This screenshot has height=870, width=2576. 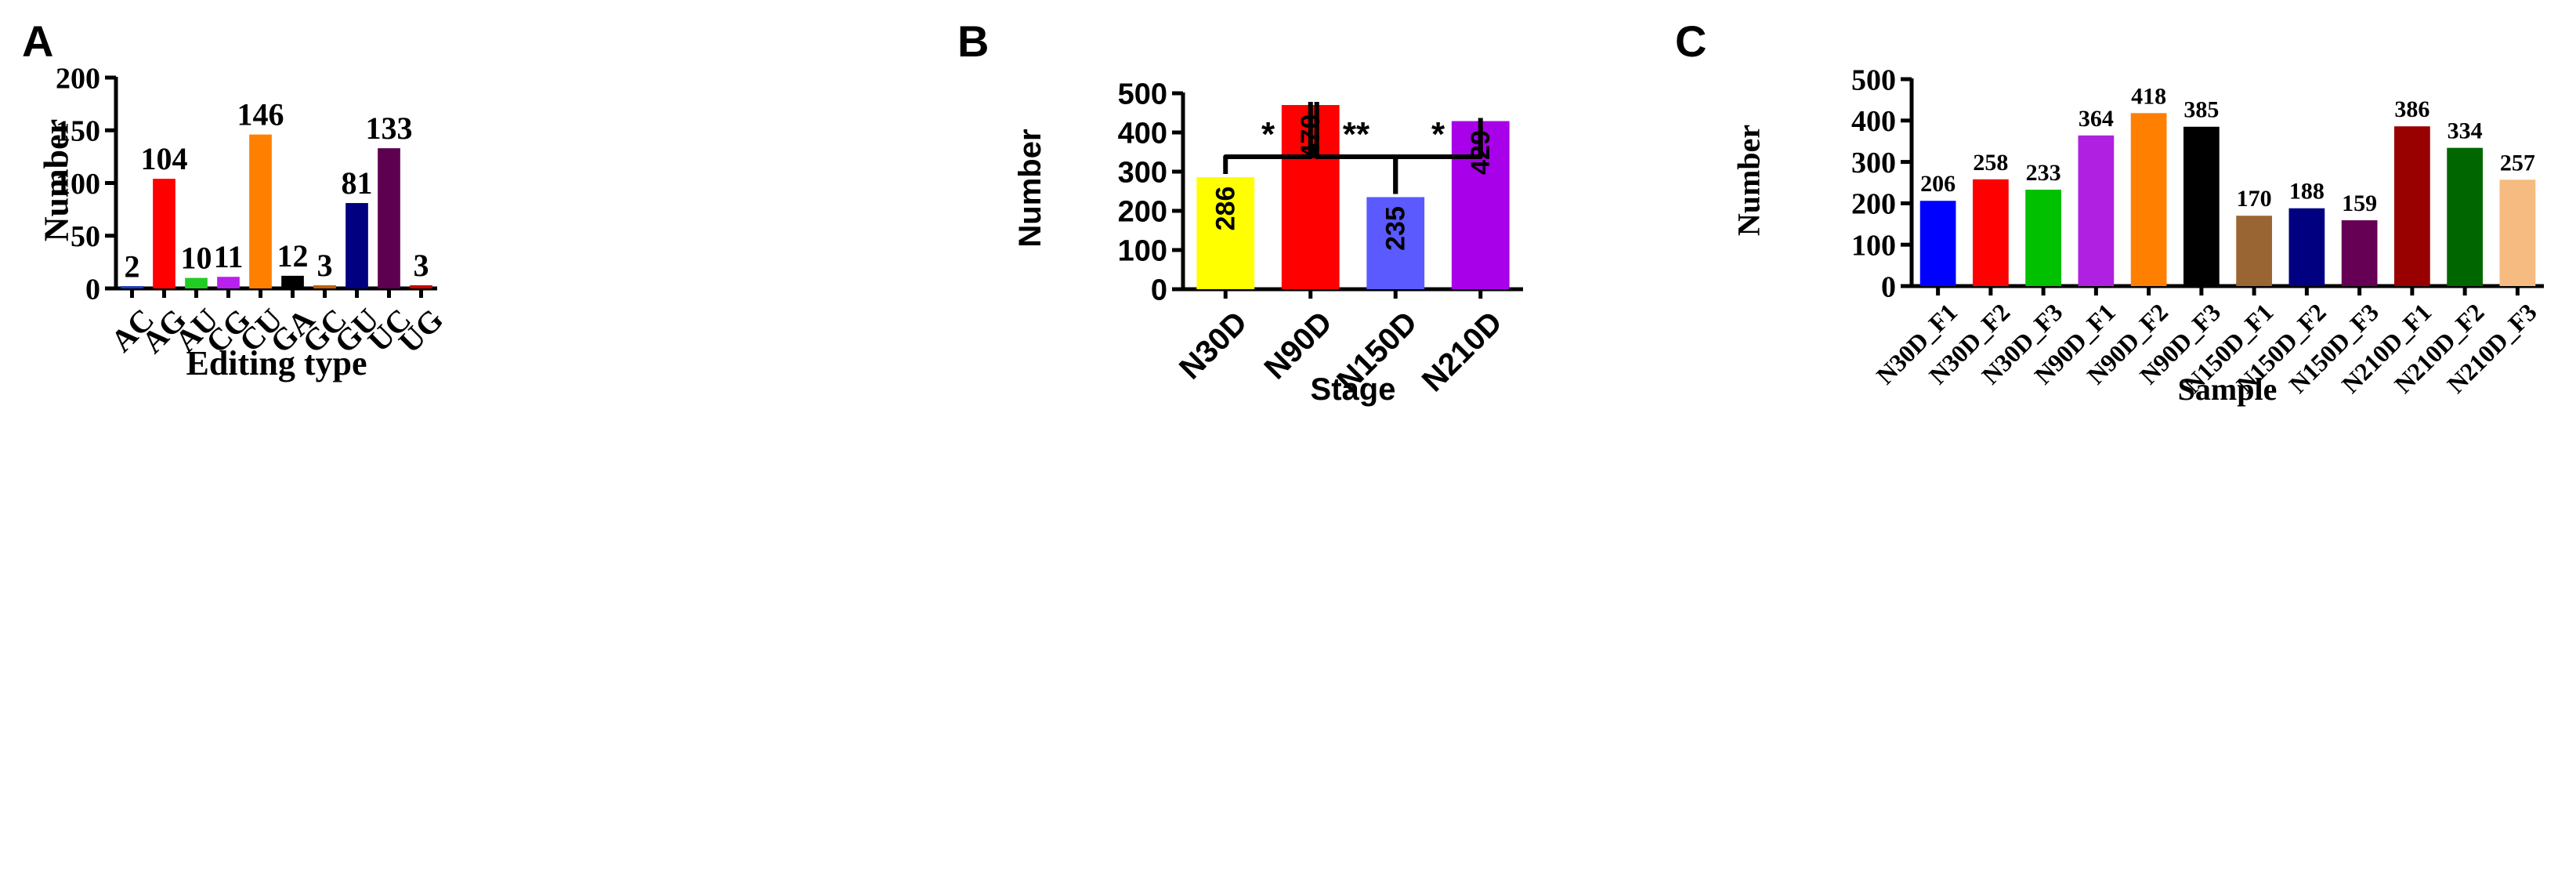 I want to click on bar-value-label: 159, so click(x=2359, y=203).